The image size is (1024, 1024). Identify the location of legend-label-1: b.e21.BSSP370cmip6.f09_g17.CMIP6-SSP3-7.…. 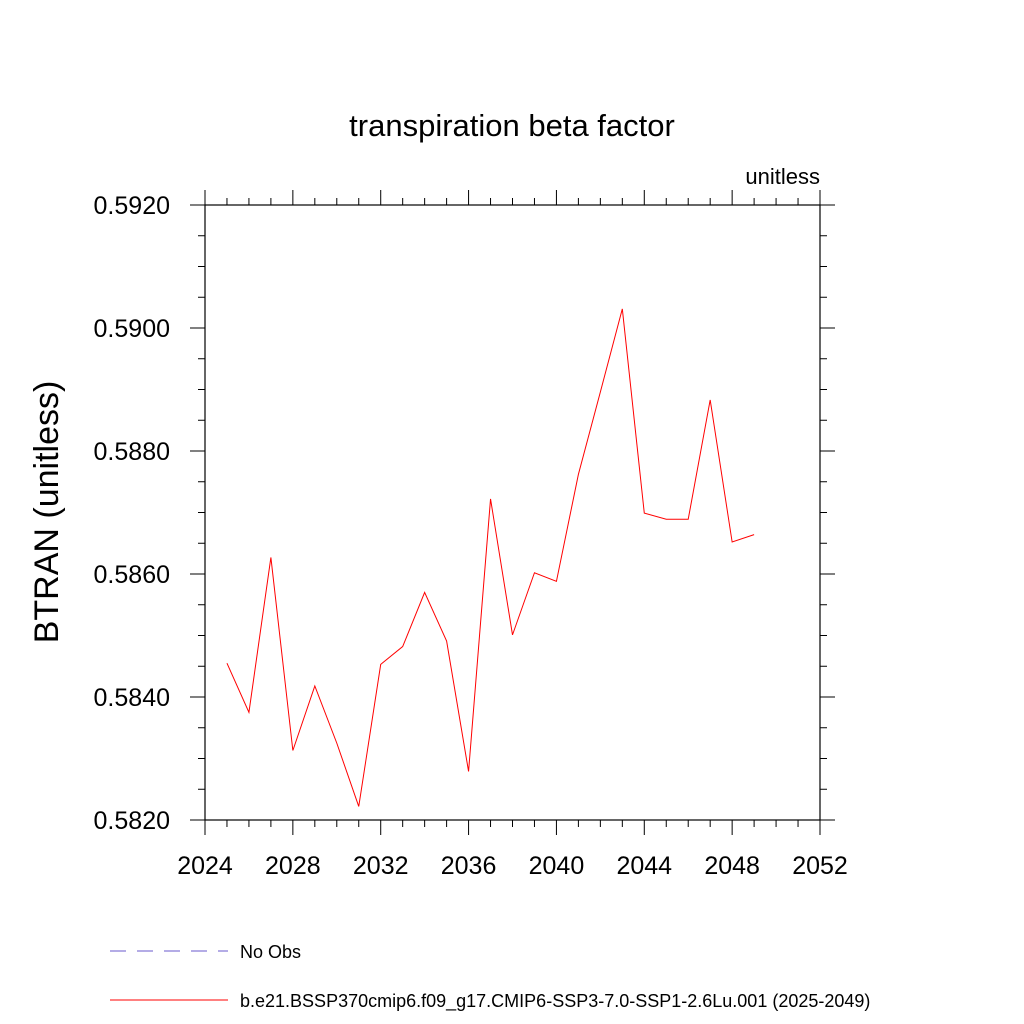
(555, 1001).